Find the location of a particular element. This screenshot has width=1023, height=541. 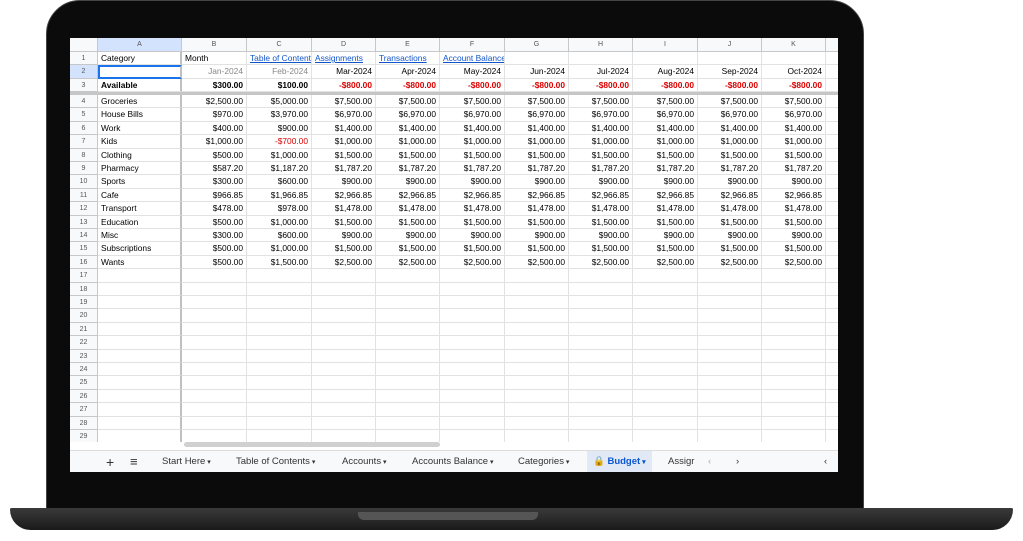

row-header: 29 is located at coordinates (84, 436).